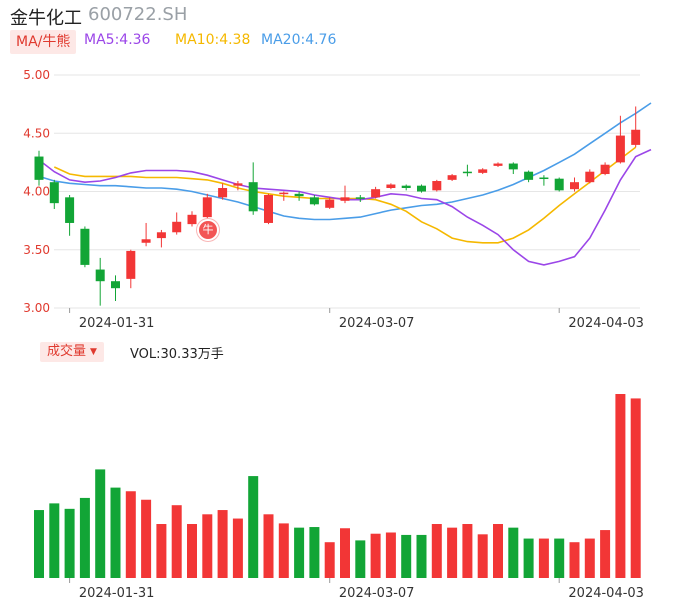 This screenshot has width=686, height=606. What do you see at coordinates (138, 14) in the screenshot?
I see `stock-code: 600722.SH` at bounding box center [138, 14].